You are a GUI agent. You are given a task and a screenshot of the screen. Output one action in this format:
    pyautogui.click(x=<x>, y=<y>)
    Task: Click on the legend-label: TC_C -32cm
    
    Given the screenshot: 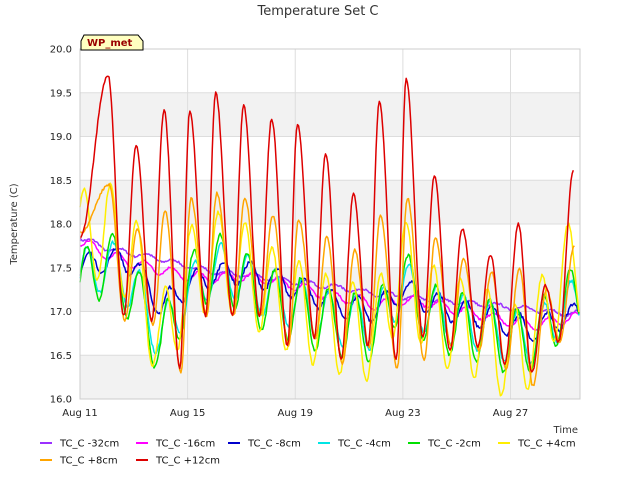 What is the action you would take?
    pyautogui.click(x=89, y=444)
    